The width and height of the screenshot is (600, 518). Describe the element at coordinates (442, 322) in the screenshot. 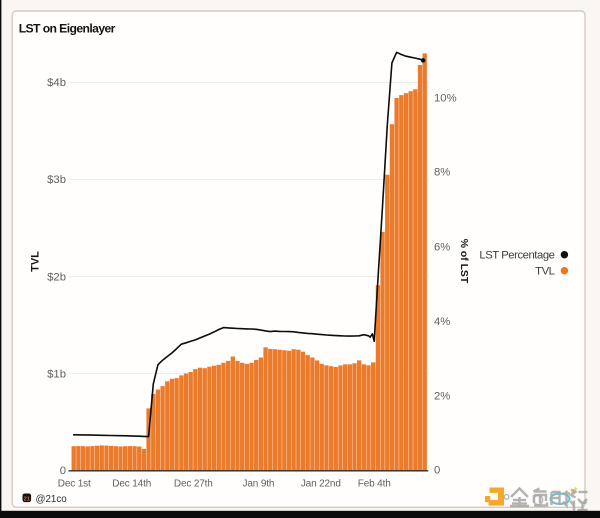

I see `svg-text: 4%` at that location.